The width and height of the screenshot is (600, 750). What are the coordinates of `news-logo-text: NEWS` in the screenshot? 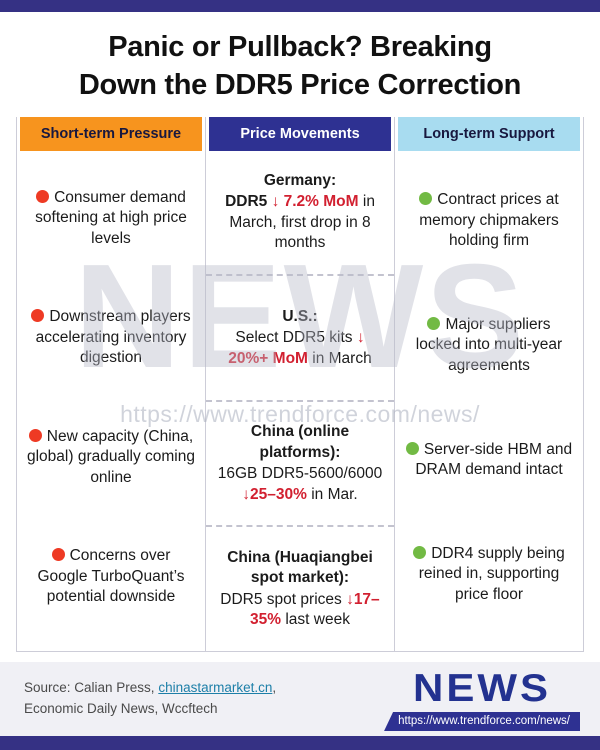 It's located at (482, 687).